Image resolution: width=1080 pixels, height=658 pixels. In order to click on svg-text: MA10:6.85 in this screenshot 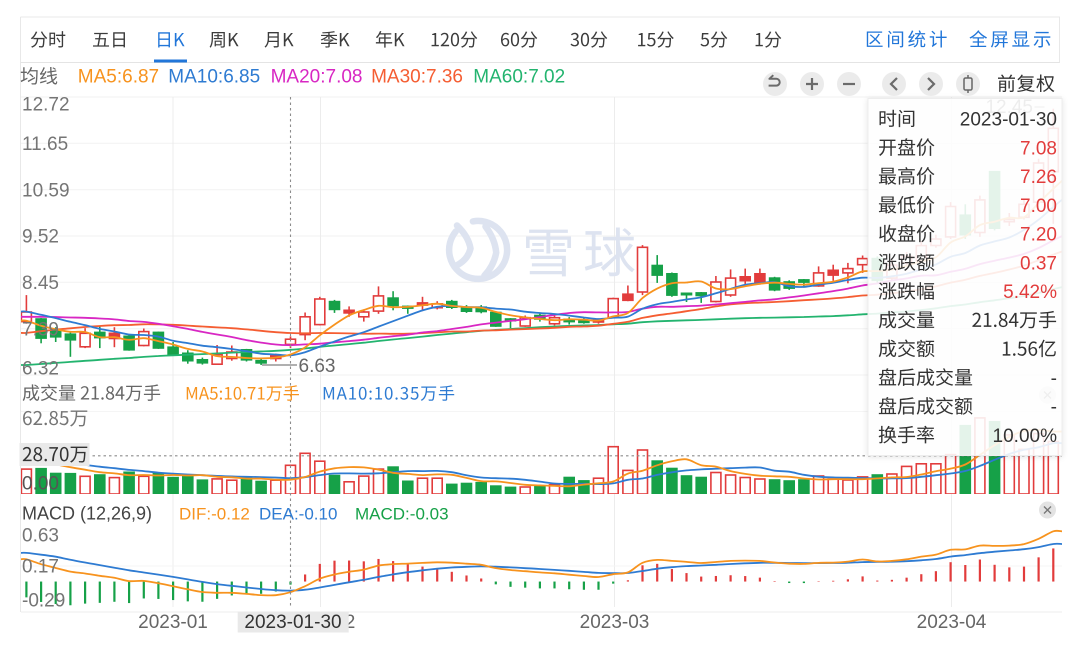, I will do `click(214, 77)`.